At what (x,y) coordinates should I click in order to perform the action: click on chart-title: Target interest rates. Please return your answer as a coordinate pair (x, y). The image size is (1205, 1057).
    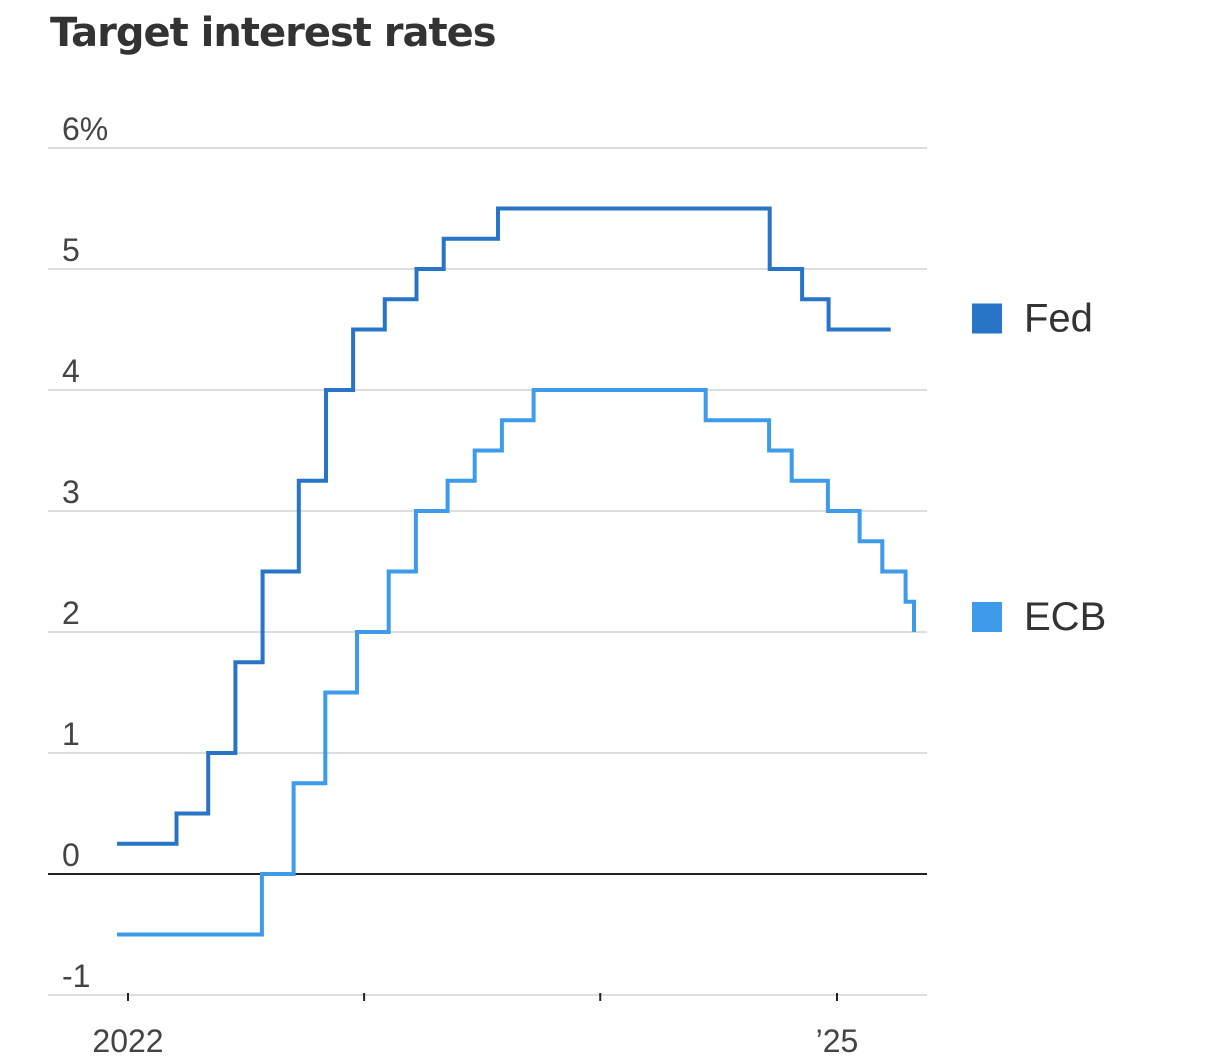
    Looking at the image, I should click on (273, 33).